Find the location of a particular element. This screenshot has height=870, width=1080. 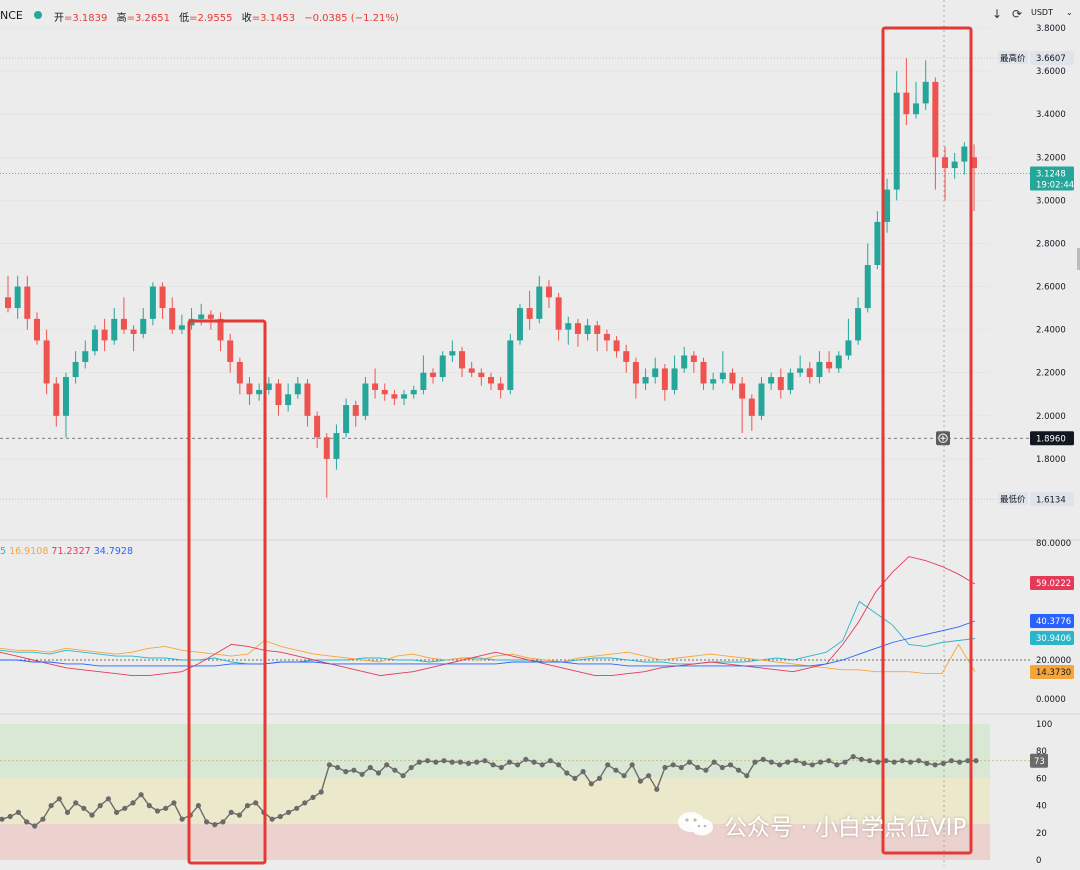

indicator-series-line is located at coordinates (488, 616).